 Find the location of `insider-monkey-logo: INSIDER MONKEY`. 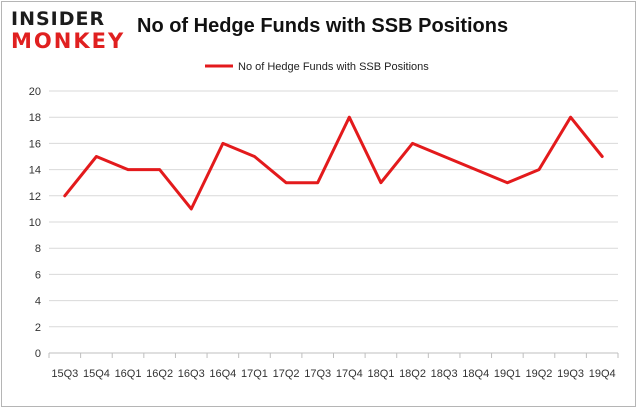

insider-monkey-logo: INSIDER MONKEY is located at coordinates (68, 30).